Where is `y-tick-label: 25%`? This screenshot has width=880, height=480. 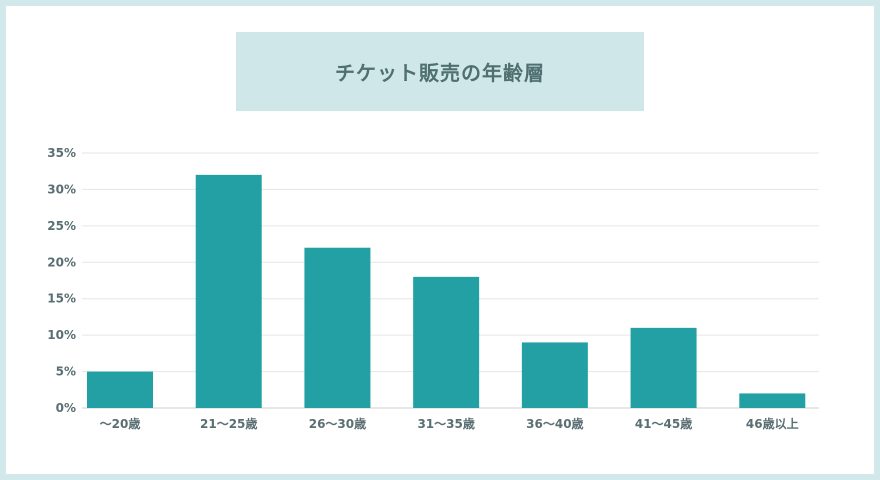 y-tick-label: 25% is located at coordinates (61, 226).